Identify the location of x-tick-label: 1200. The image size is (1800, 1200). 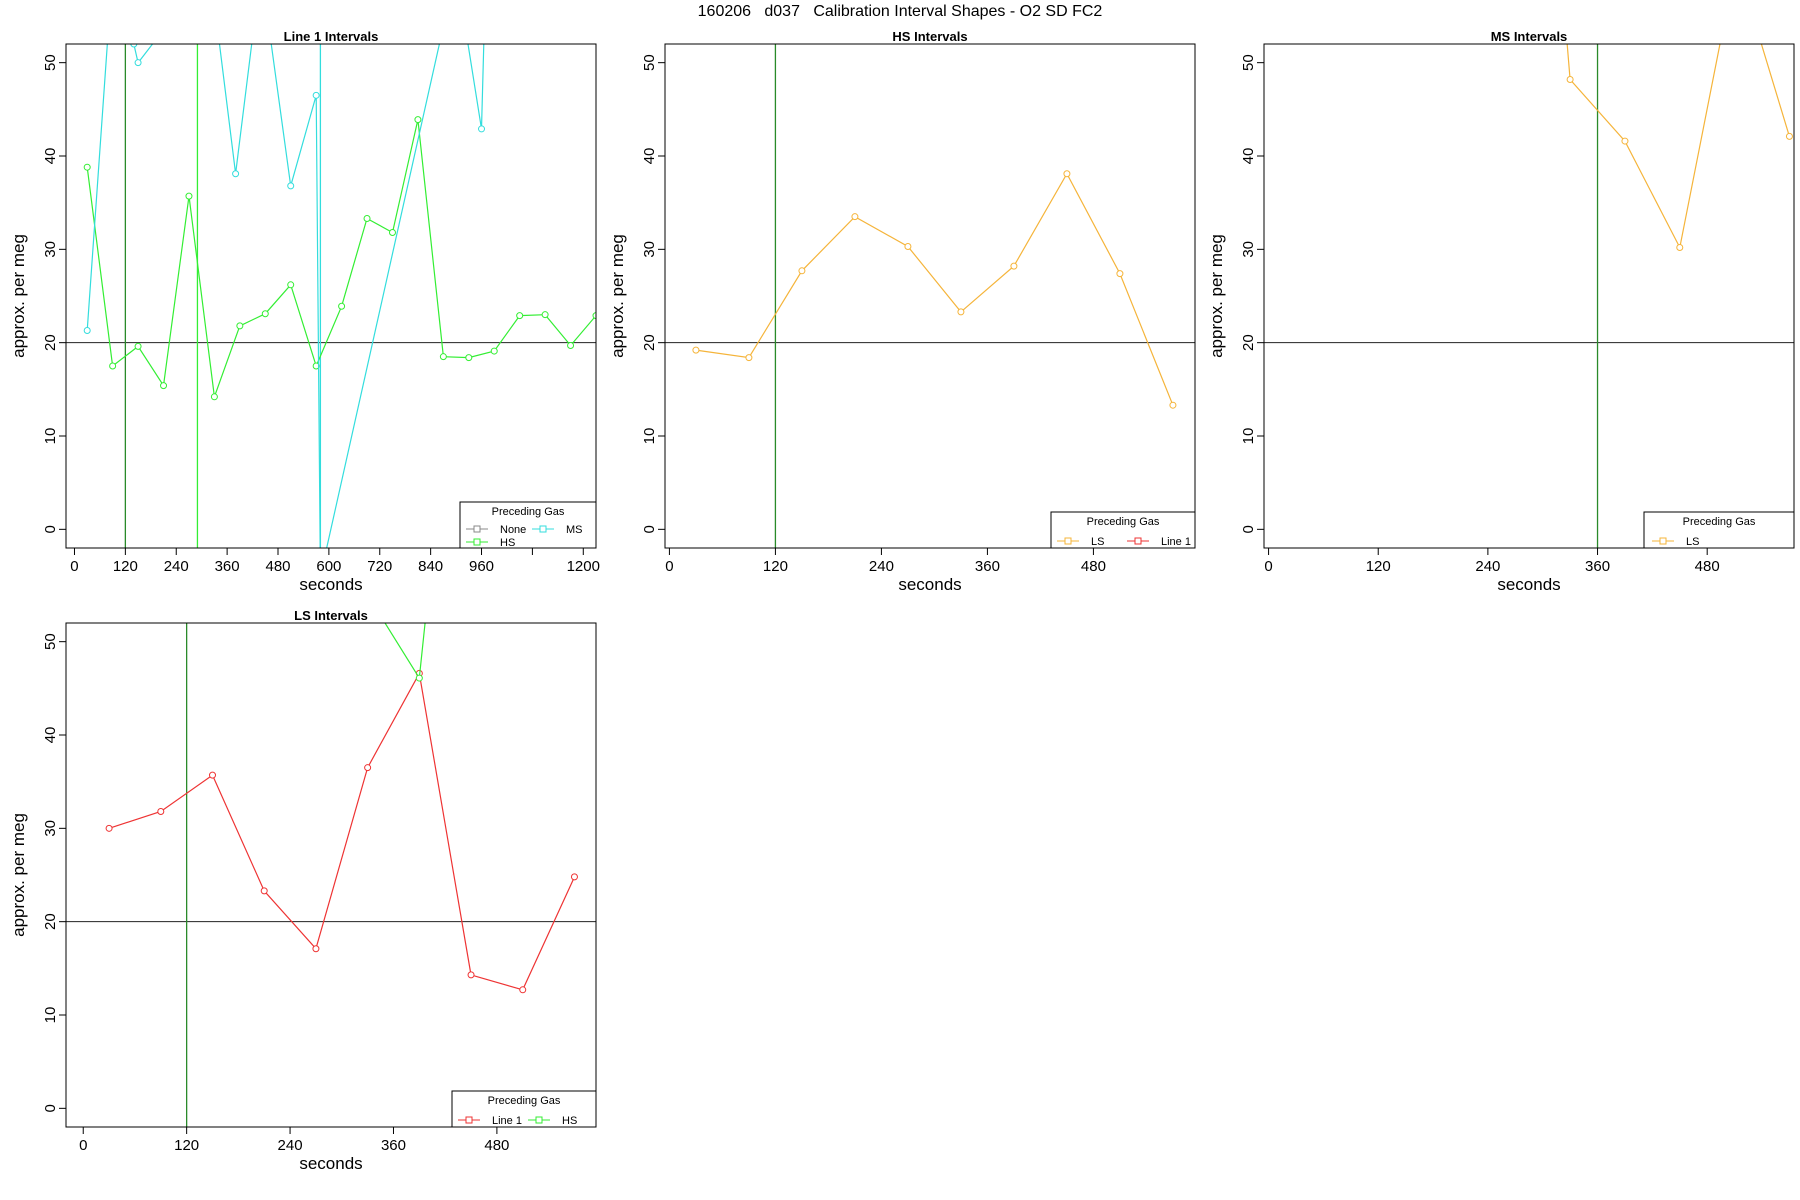
(583, 566).